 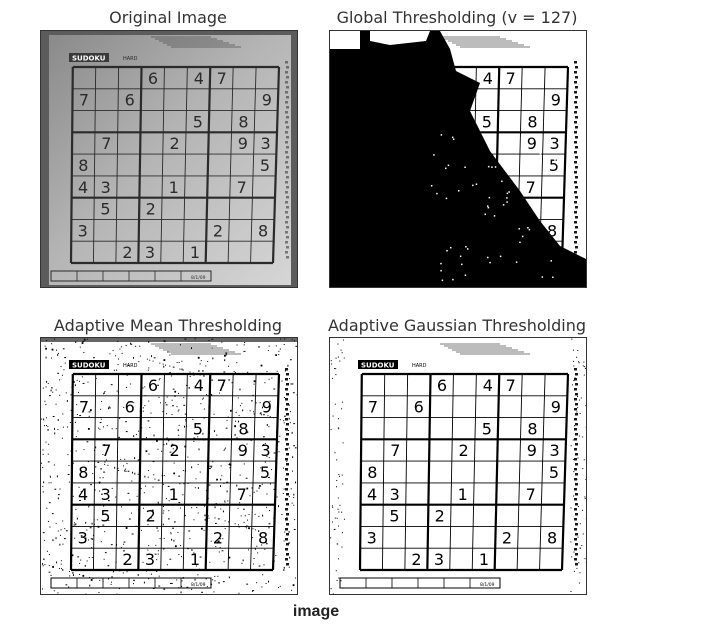 I want to click on threshold-shadow, so click(x=458, y=159).